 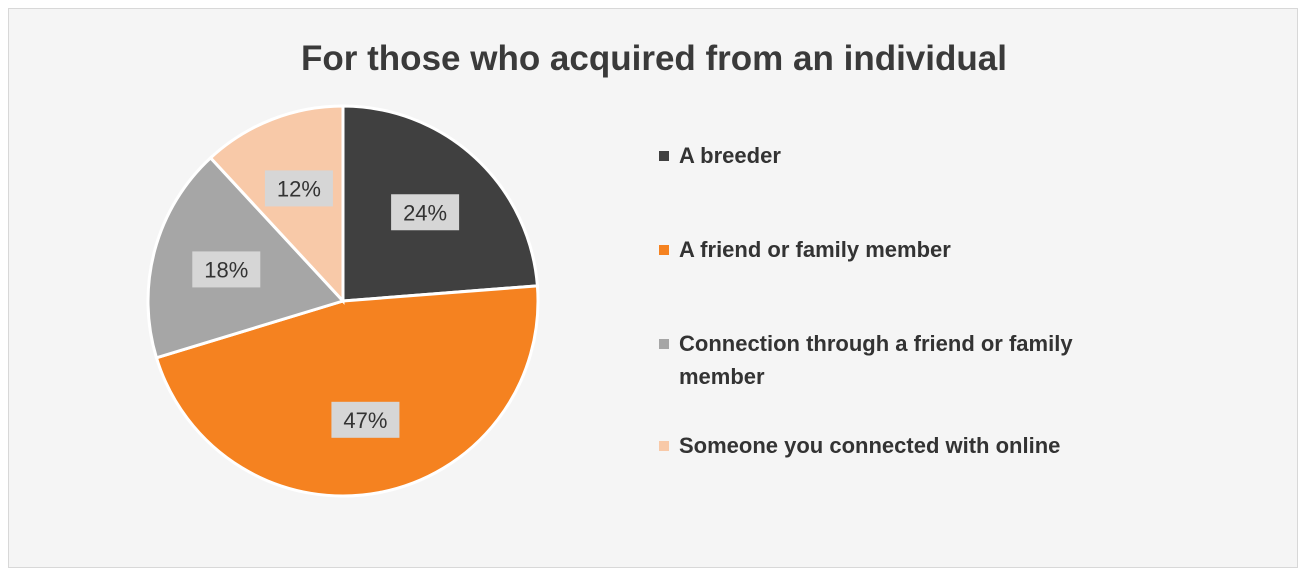 I want to click on data-label-friend-or-family: 47%, so click(x=365, y=419).